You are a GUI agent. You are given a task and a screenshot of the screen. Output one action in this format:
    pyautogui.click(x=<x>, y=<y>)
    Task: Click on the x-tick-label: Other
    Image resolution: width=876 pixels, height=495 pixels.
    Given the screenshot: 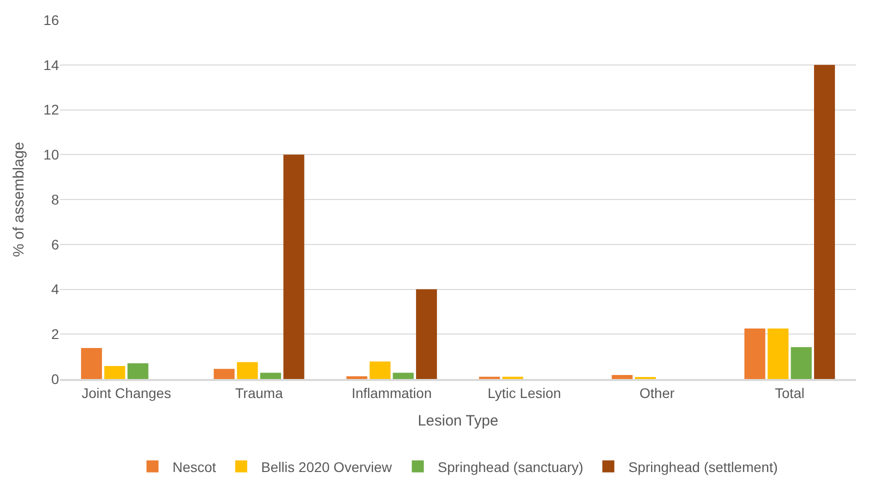 What is the action you would take?
    pyautogui.click(x=657, y=392)
    